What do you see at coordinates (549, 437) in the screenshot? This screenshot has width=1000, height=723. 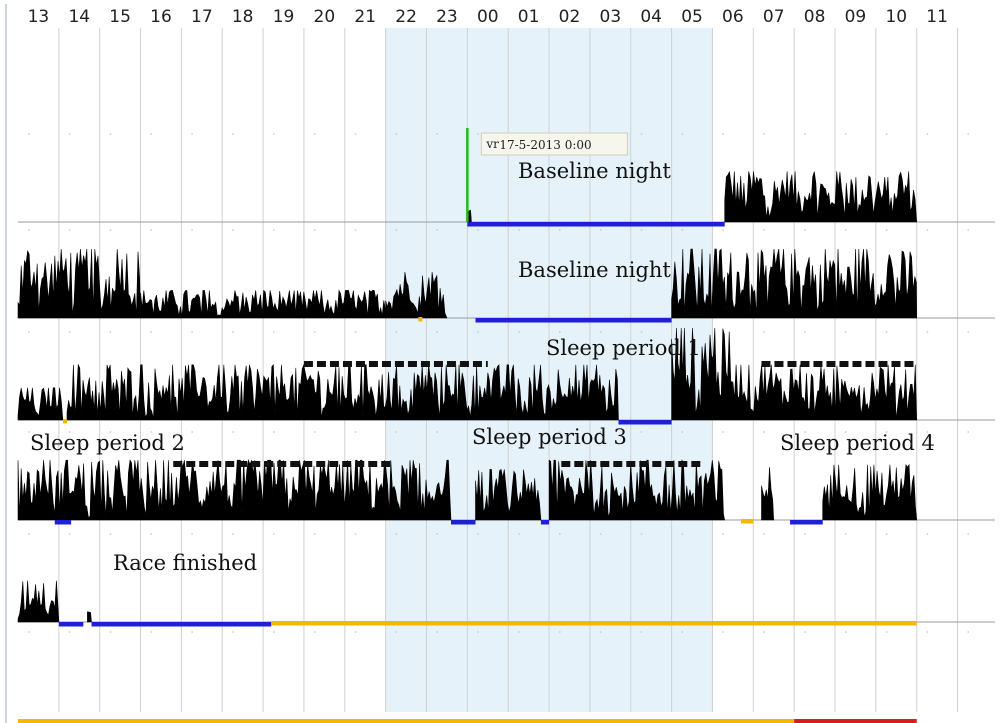 I see `annotation-sleep-period-3: Sleep period 3` at bounding box center [549, 437].